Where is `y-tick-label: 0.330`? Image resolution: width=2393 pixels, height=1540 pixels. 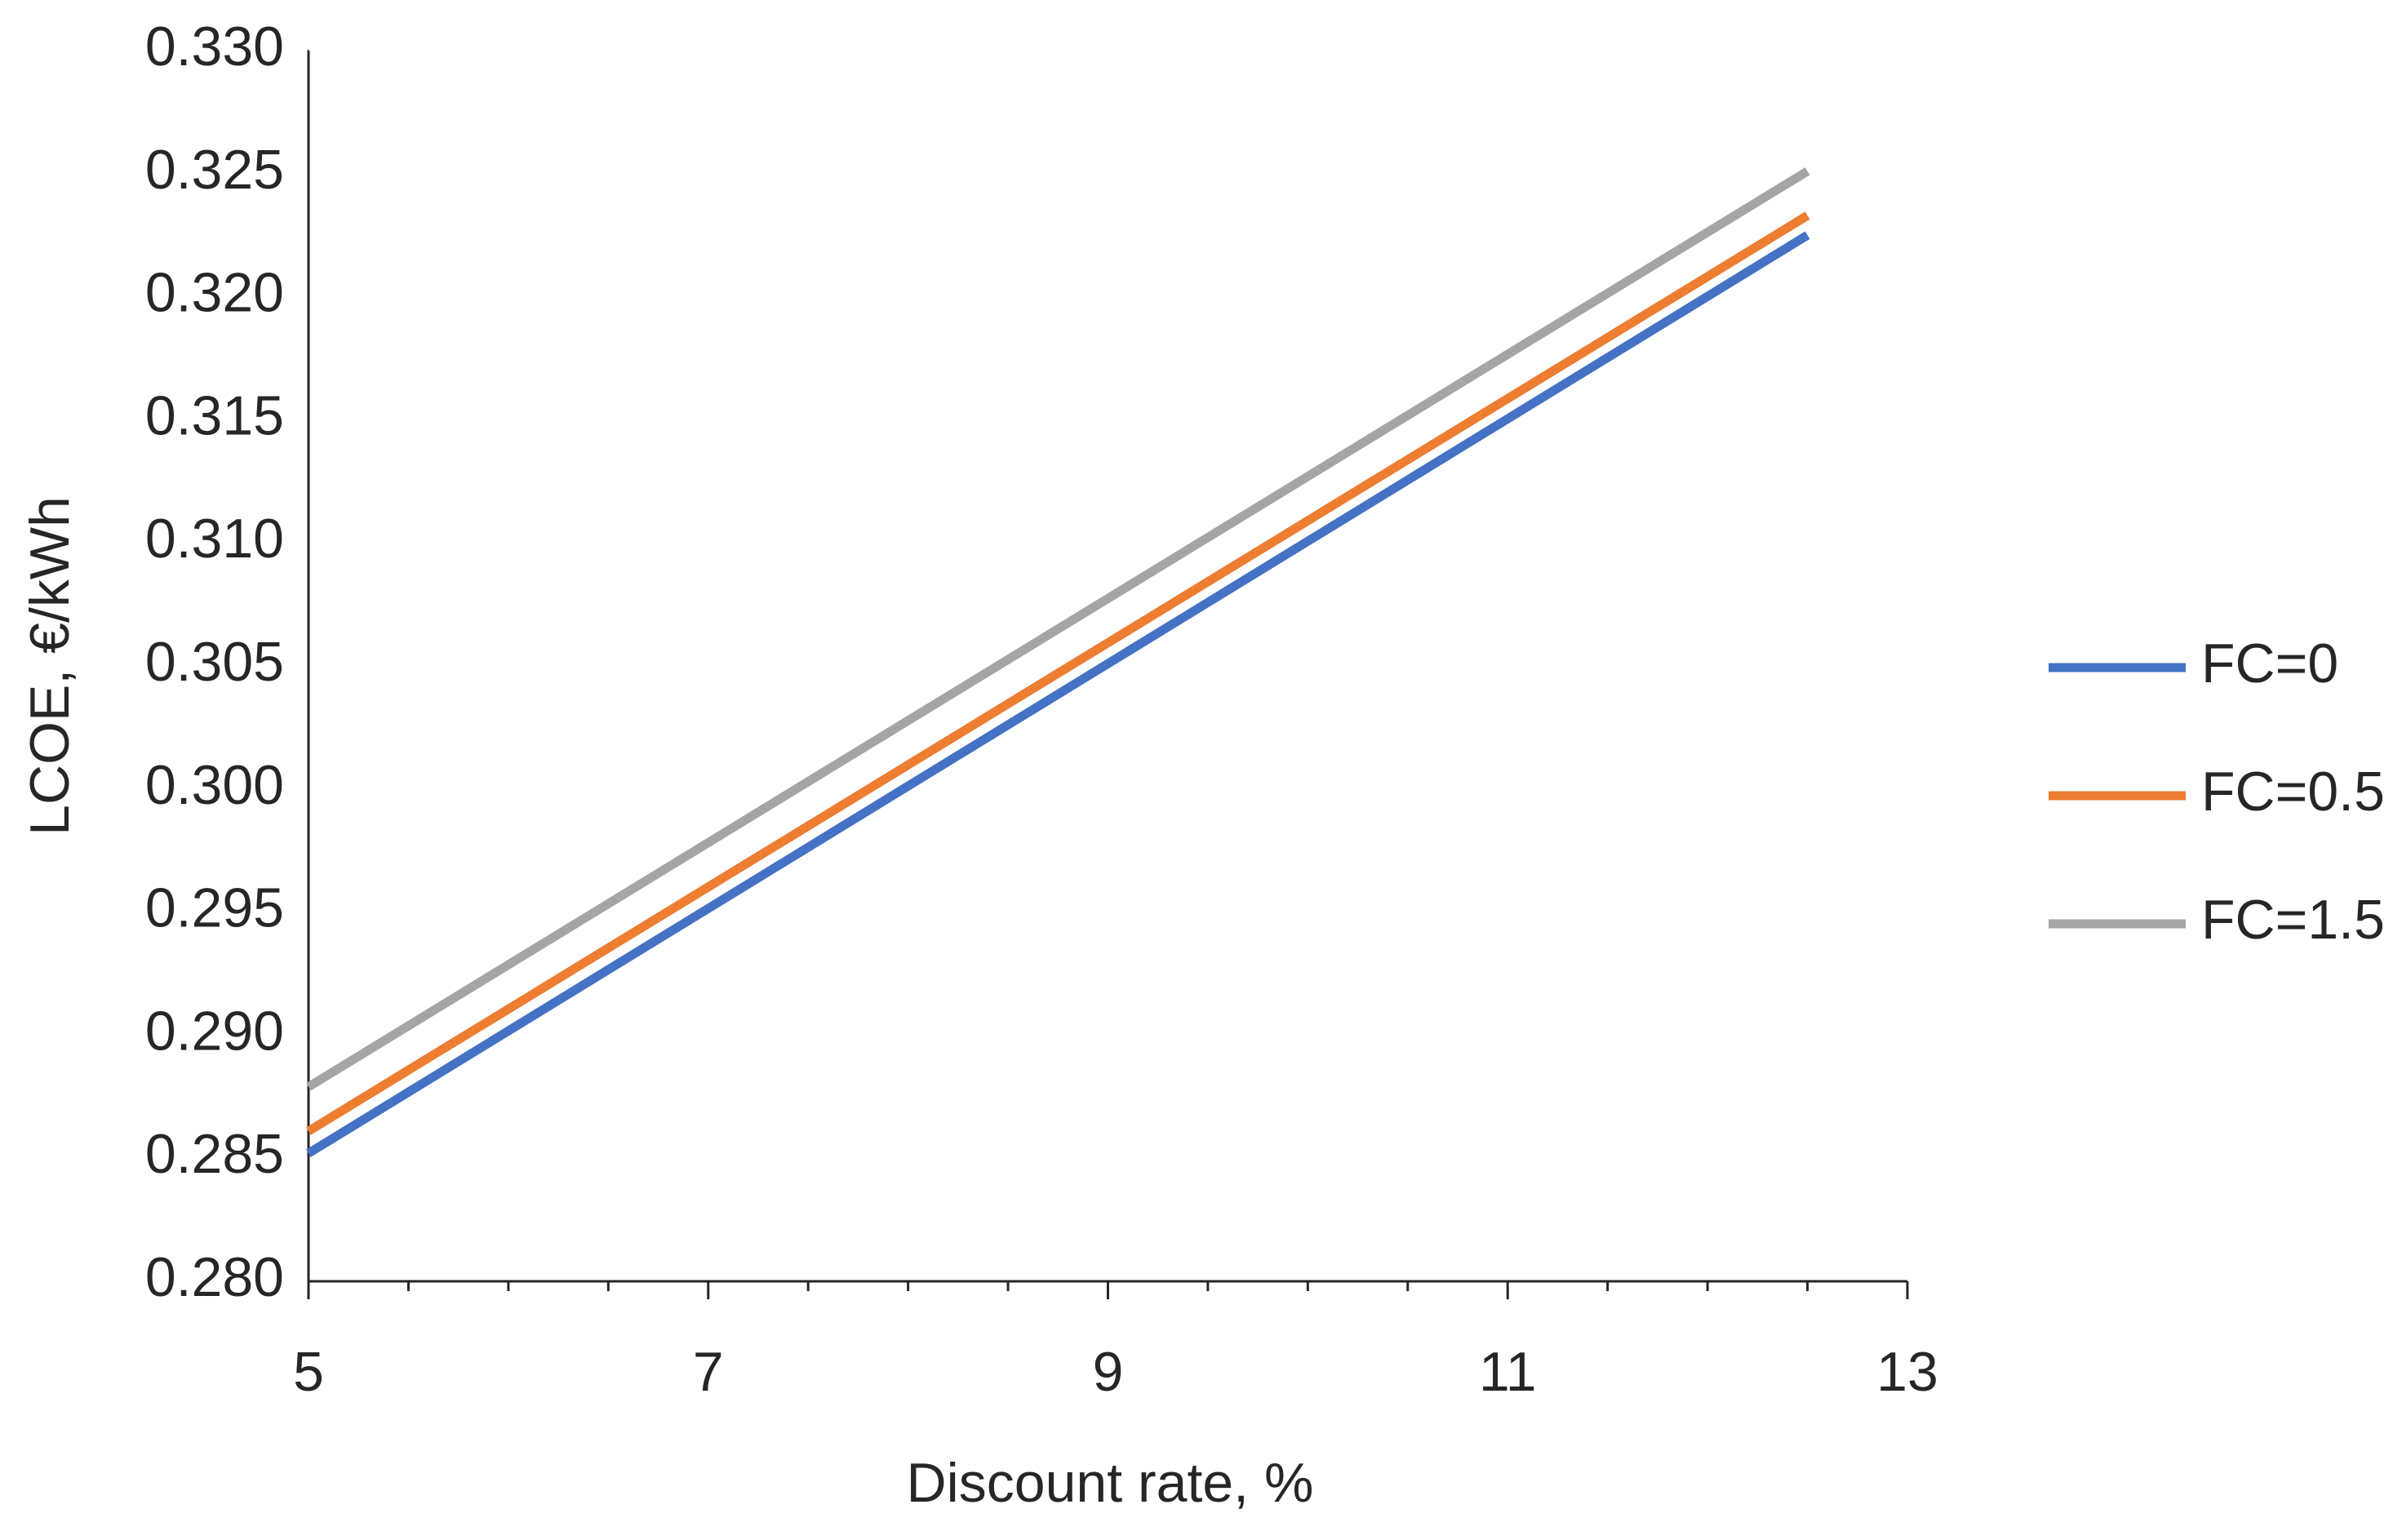 y-tick-label: 0.330 is located at coordinates (214, 47).